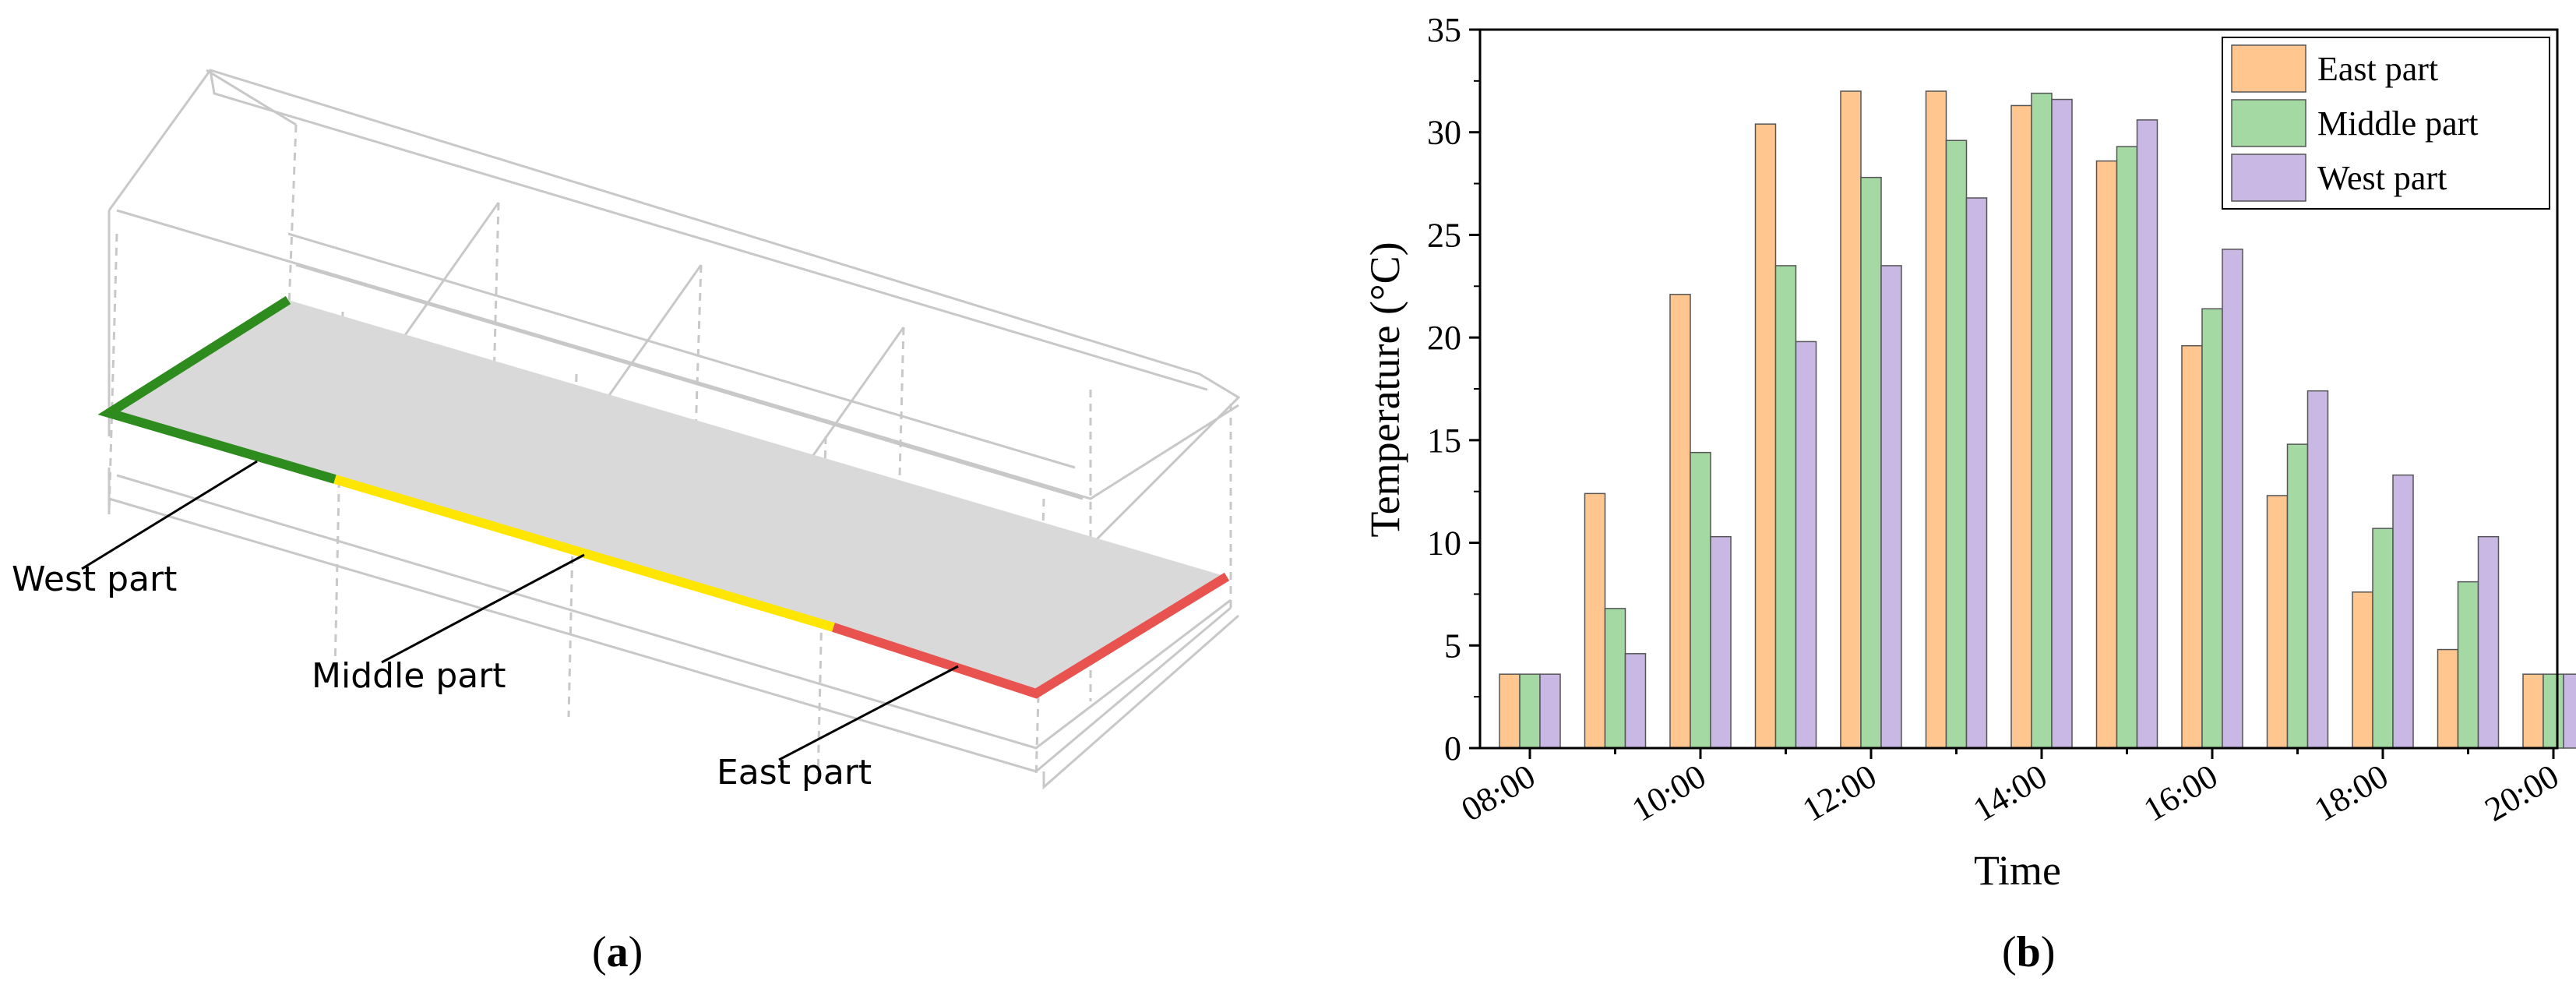  Describe the element at coordinates (1444, 441) in the screenshot. I see `y-tick-label: 15` at that location.